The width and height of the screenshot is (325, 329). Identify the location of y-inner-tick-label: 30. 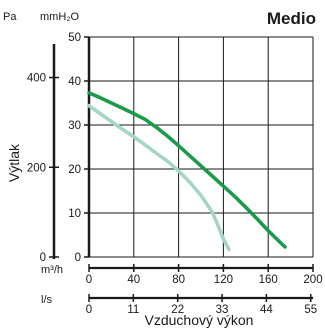
(74, 126).